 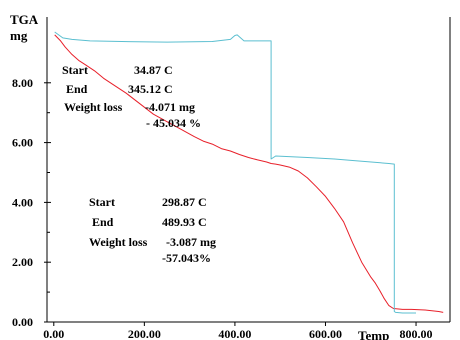 What do you see at coordinates (102, 202) in the screenshot?
I see `annotation-2-start-label: Start` at bounding box center [102, 202].